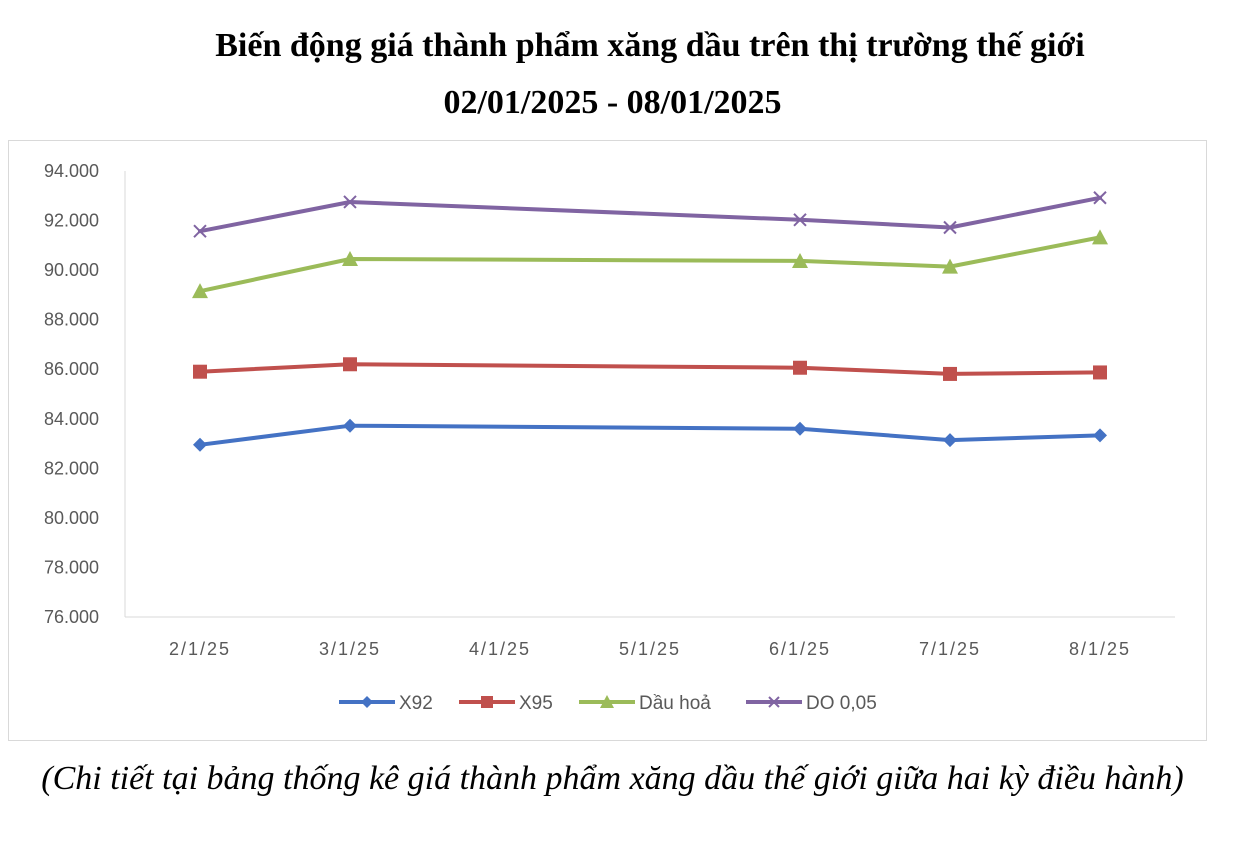 The height and width of the screenshot is (845, 1258). I want to click on x-tick-label: 2/1/25, so click(200, 649).